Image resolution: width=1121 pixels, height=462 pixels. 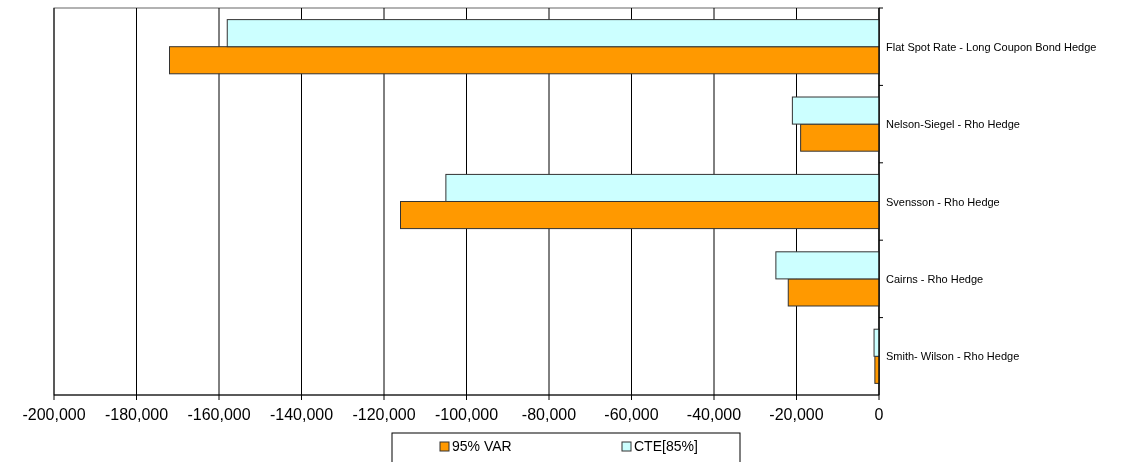 I want to click on x-tick-label: -120,000, so click(x=384, y=414).